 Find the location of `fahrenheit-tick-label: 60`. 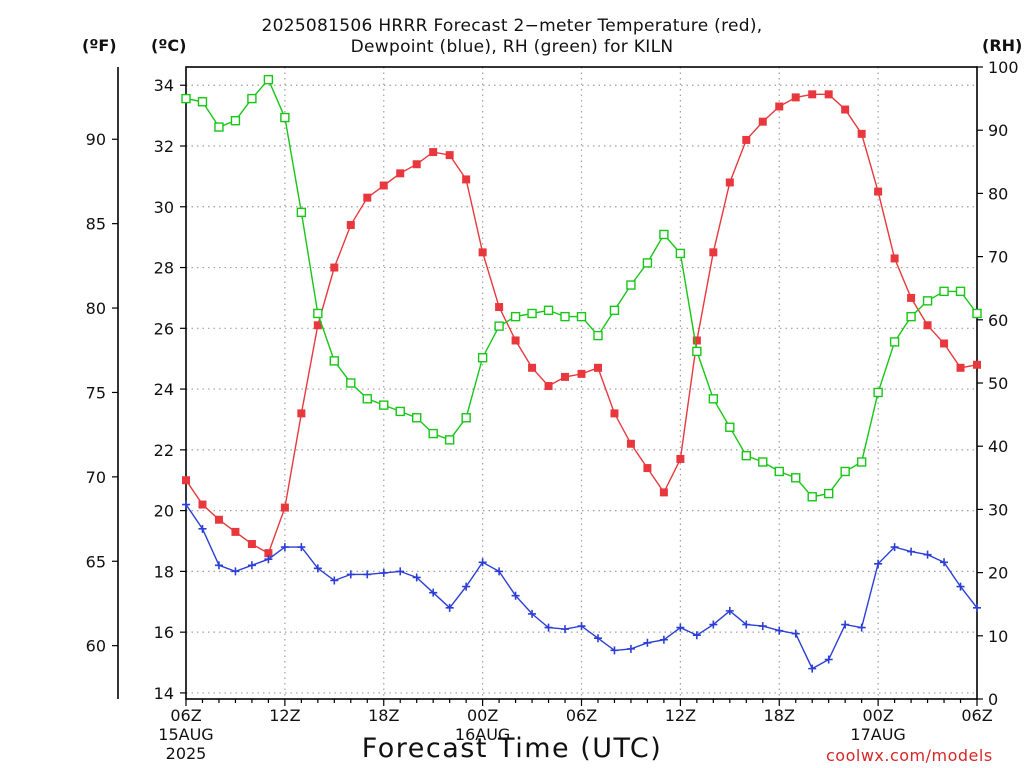

fahrenheit-tick-label: 60 is located at coordinates (96, 646).